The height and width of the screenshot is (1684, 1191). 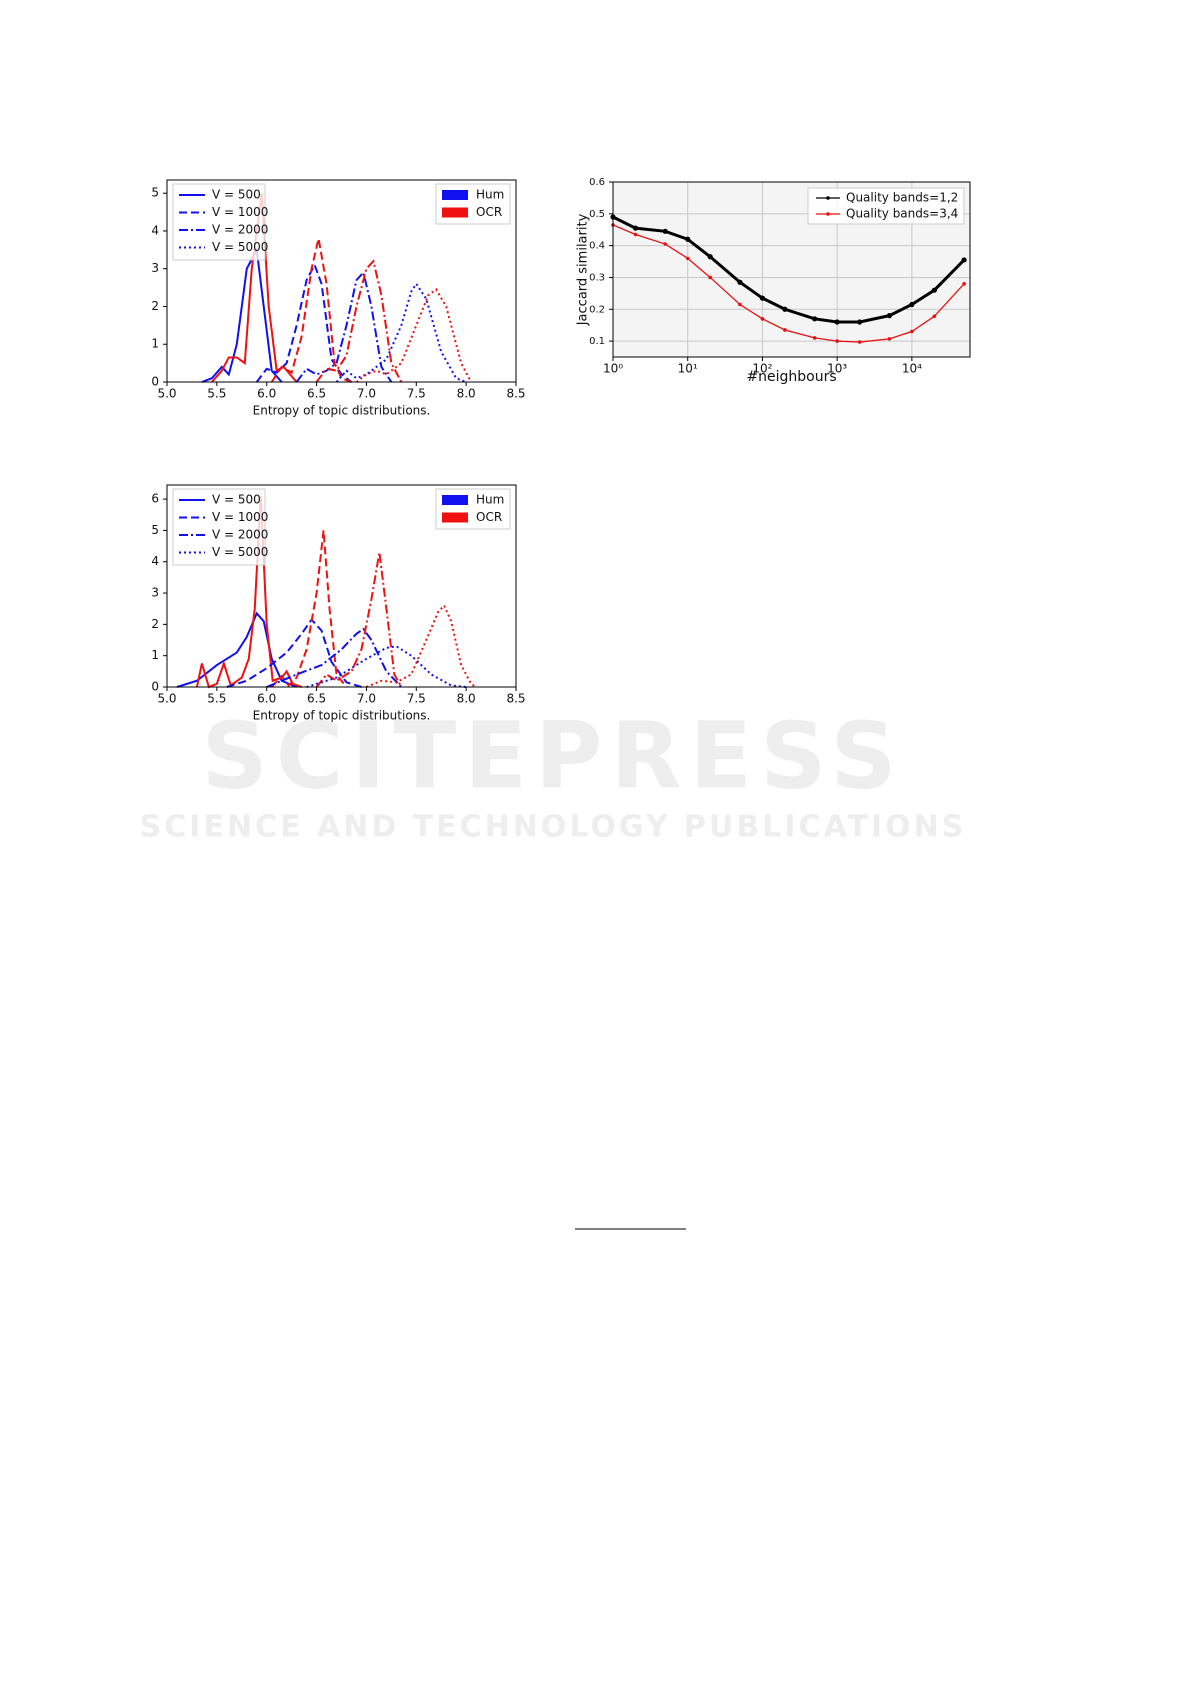 What do you see at coordinates (597, 182) in the screenshot?
I see `y-tick-label: 0.6` at bounding box center [597, 182].